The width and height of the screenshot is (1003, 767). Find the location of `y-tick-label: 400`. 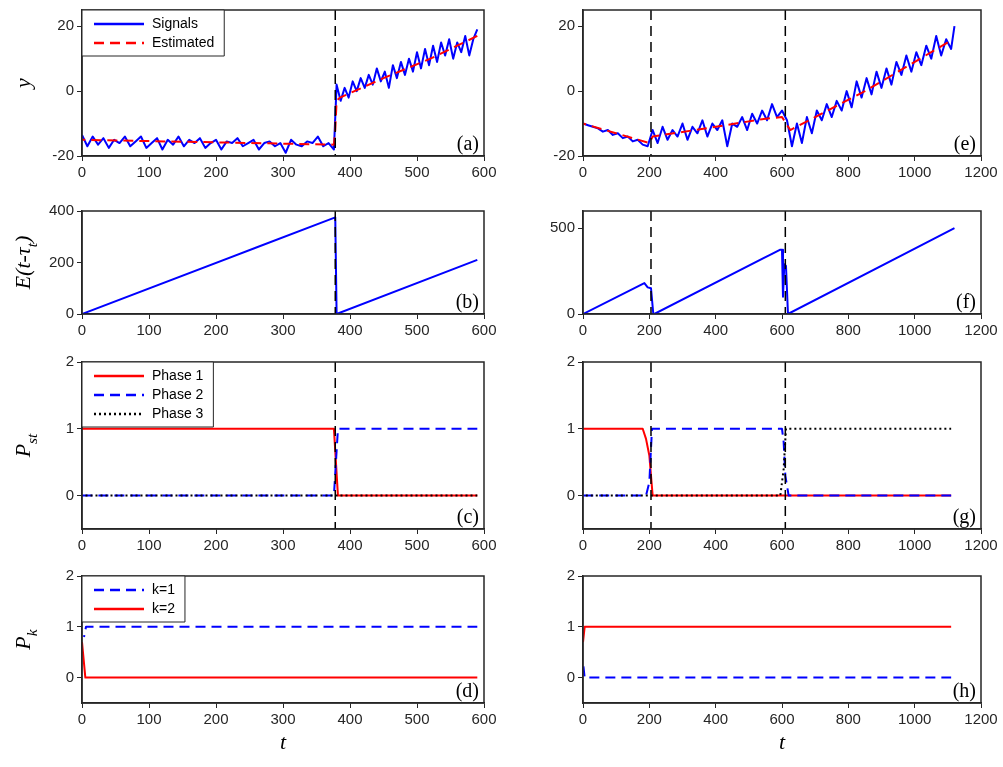

y-tick-label: 400 is located at coordinates (61, 210).